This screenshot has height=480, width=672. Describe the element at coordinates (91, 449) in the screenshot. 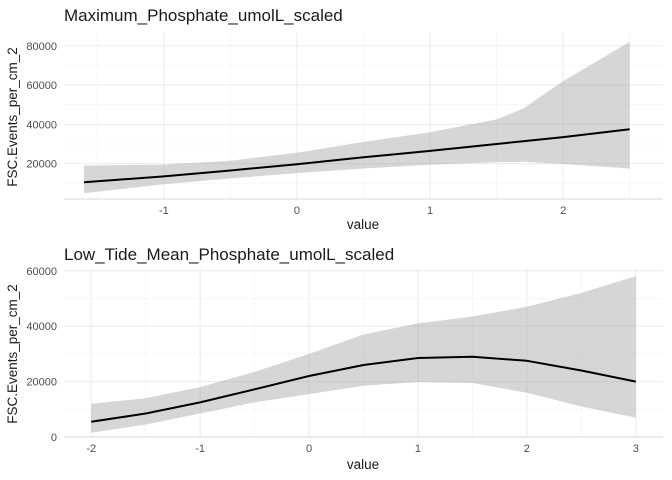

I see `x-tick-label: -2` at that location.